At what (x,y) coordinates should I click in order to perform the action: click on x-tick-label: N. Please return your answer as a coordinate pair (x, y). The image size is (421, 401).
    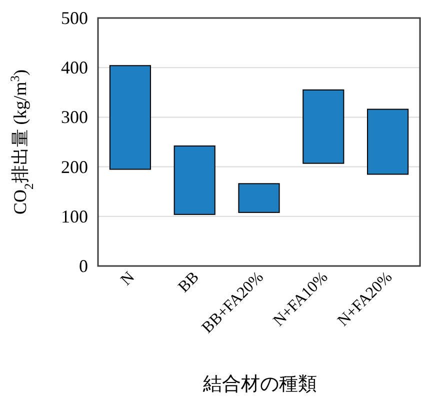
    Looking at the image, I should click on (128, 279).